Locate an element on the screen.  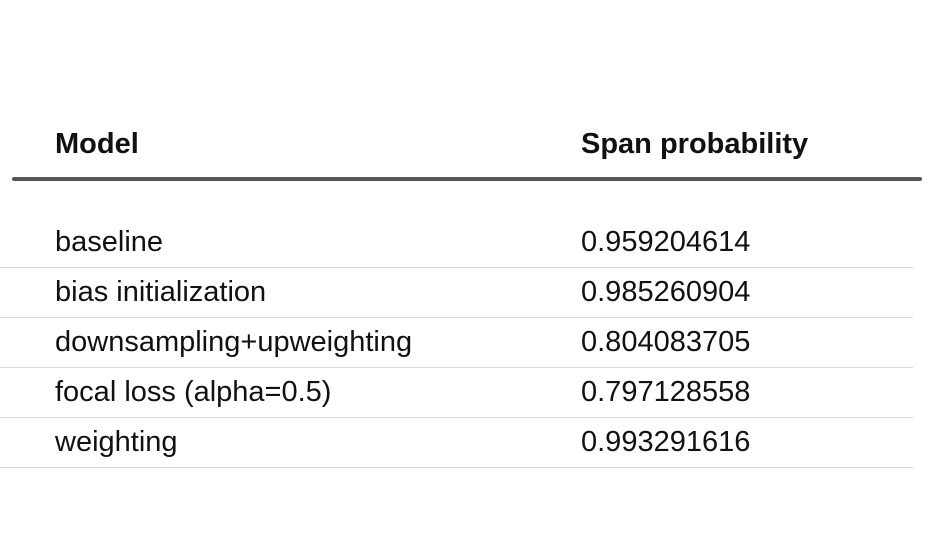
cell-model: baseline is located at coordinates (109, 242).